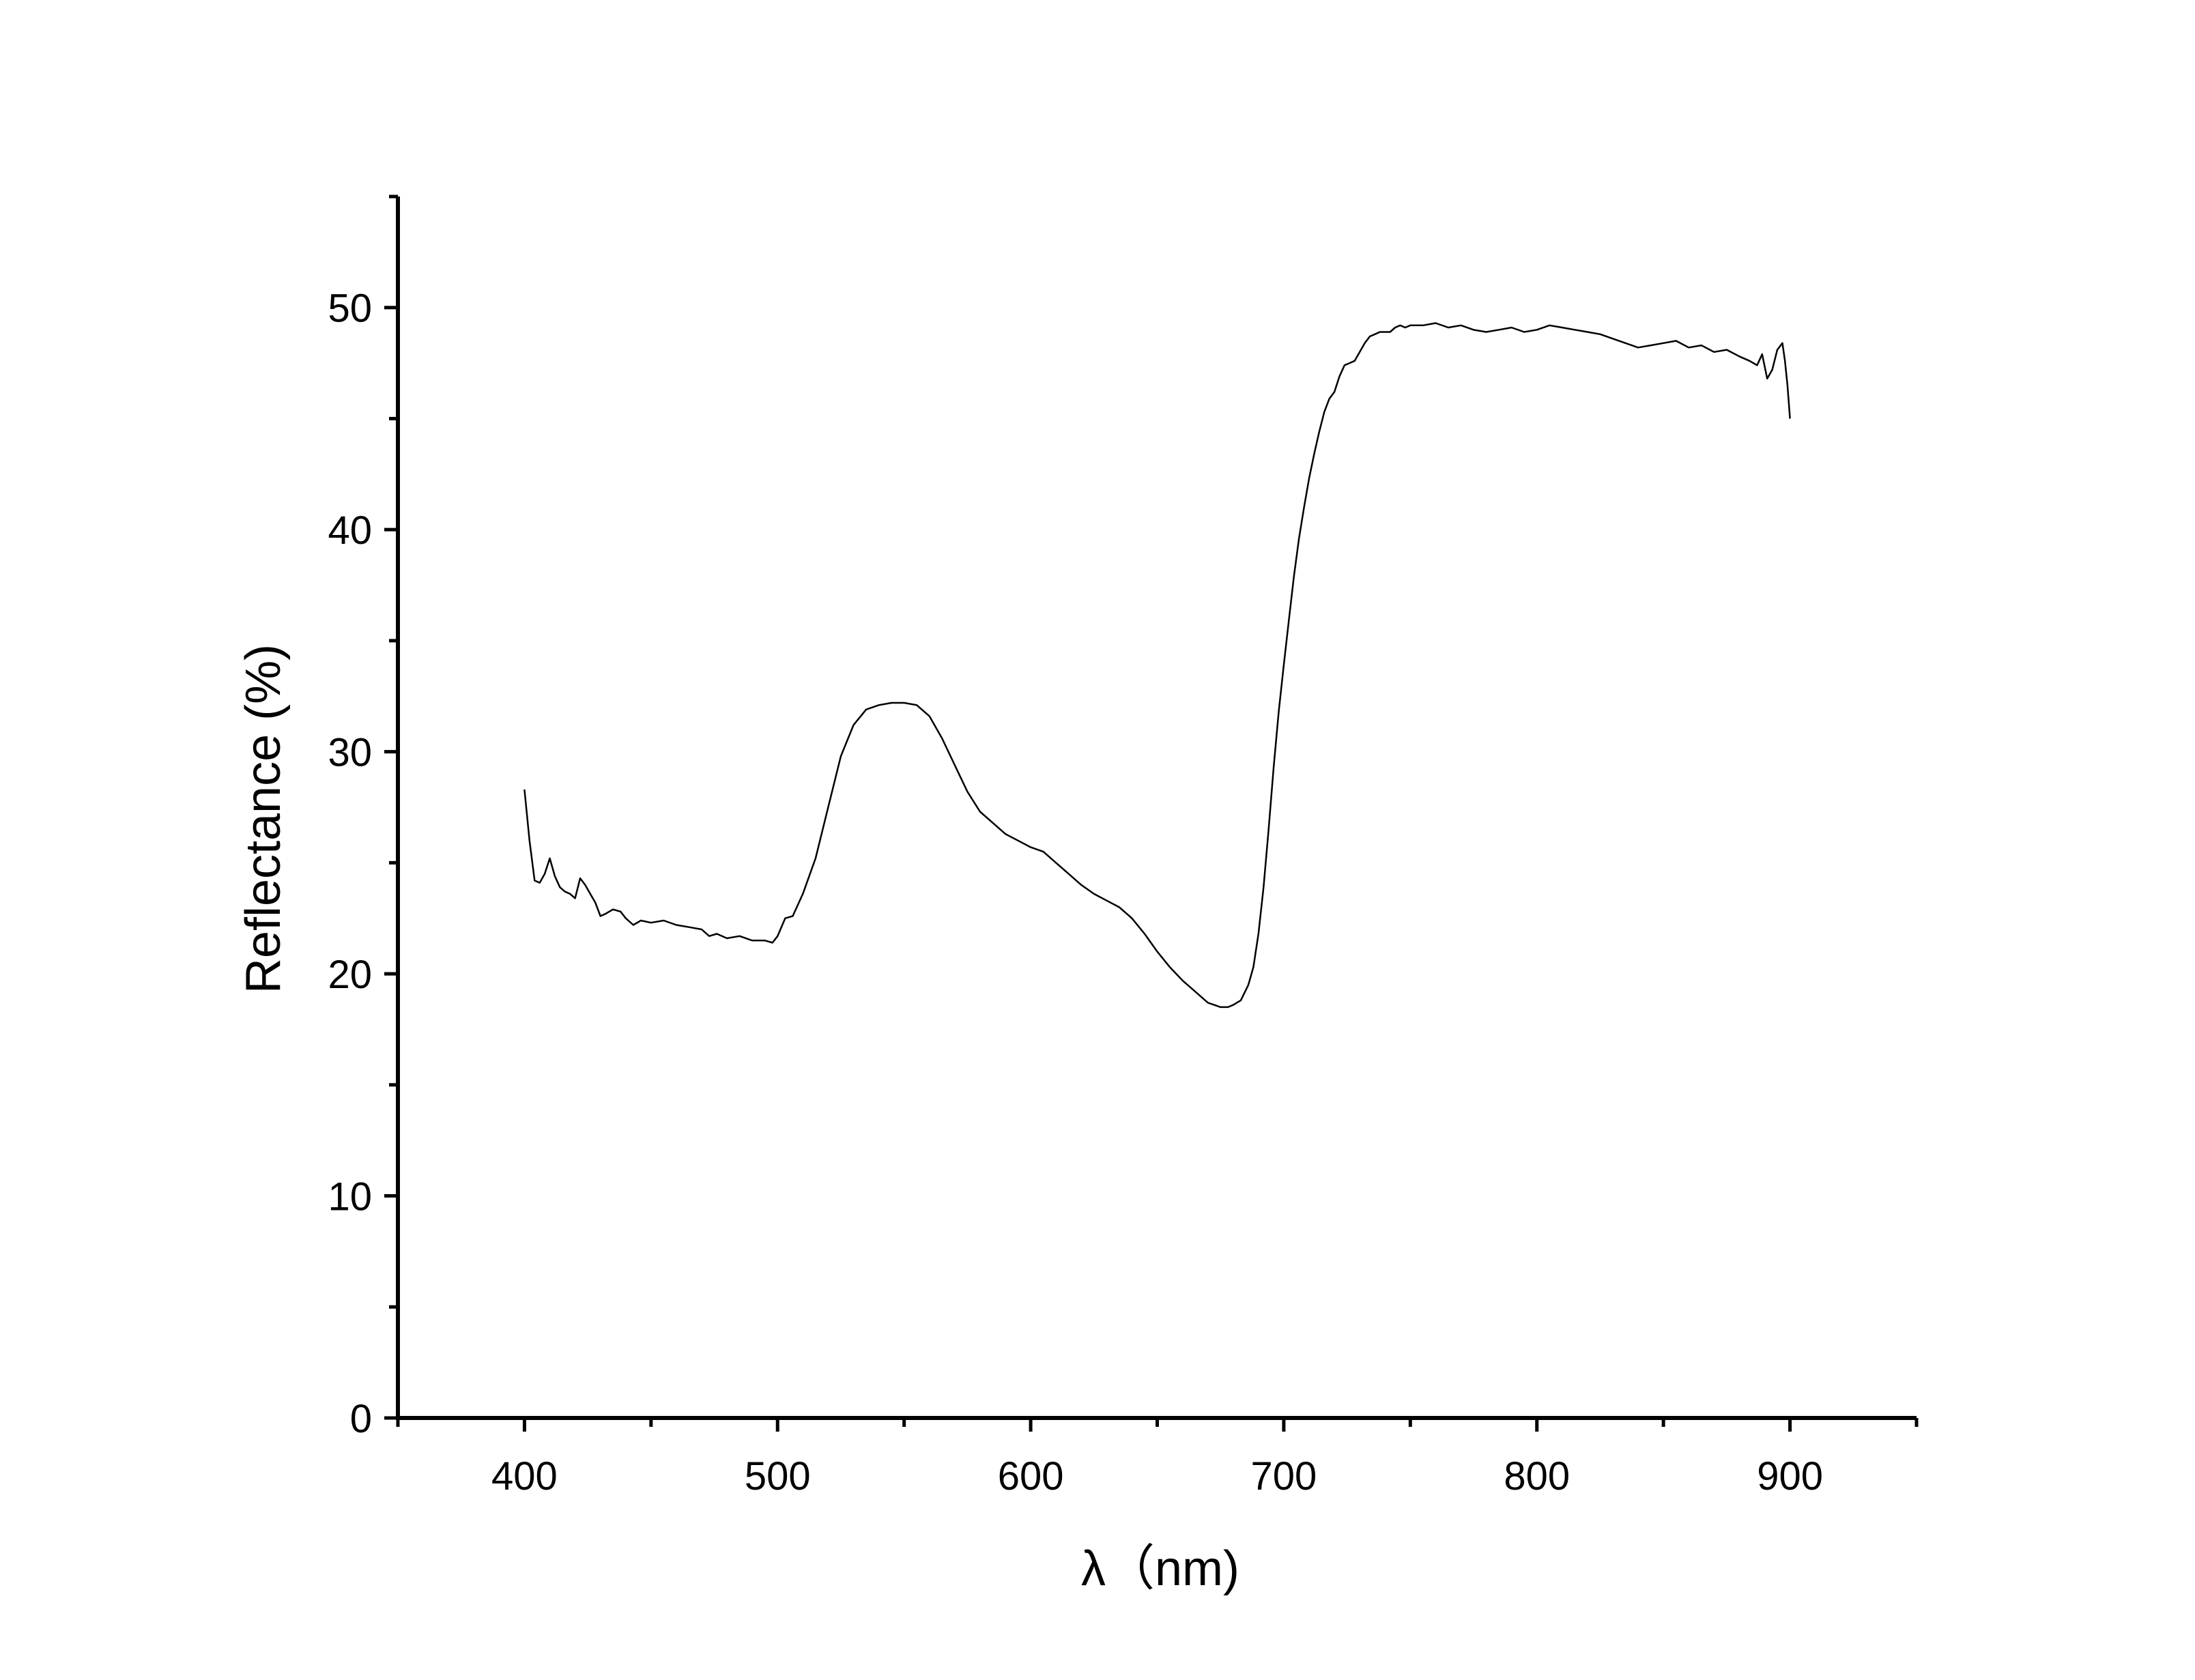 This screenshot has height=1680, width=2195. Describe the element at coordinates (361, 1419) in the screenshot. I see `y-tick-label: 0` at that location.